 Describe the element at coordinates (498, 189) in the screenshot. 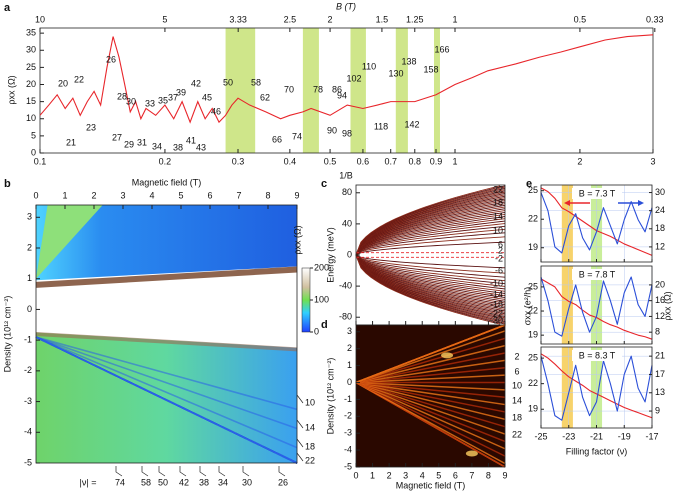

I see `right-label: 22` at that location.